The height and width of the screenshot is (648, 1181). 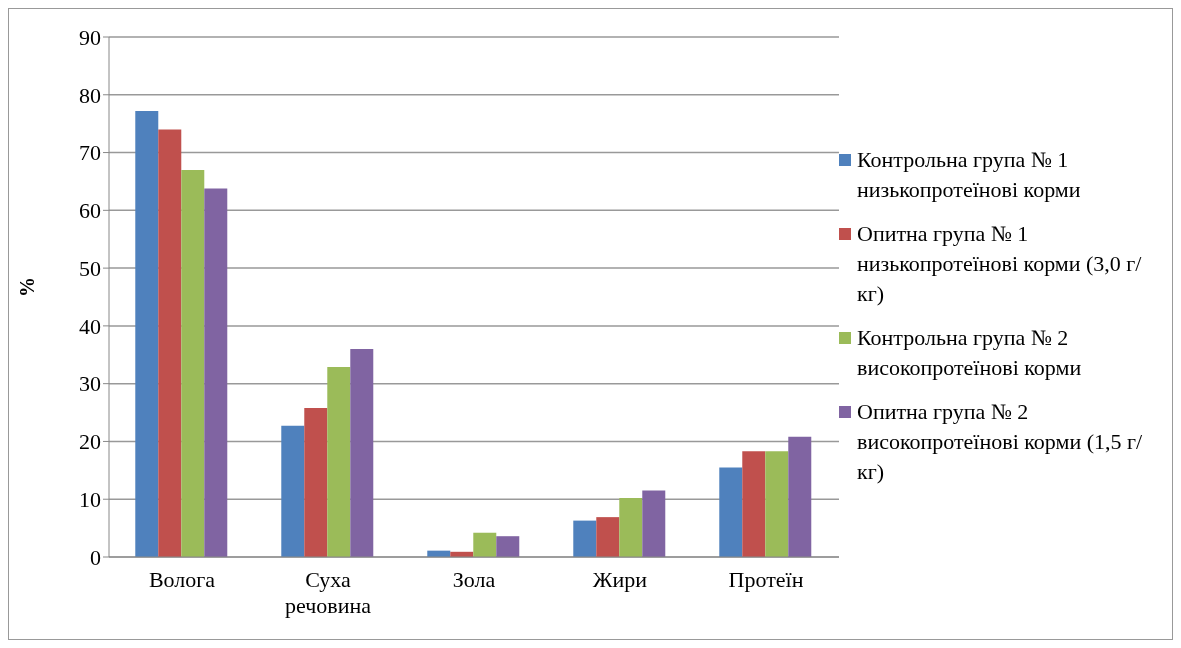 What do you see at coordinates (90, 384) in the screenshot?
I see `y-tick-label: 30` at bounding box center [90, 384].